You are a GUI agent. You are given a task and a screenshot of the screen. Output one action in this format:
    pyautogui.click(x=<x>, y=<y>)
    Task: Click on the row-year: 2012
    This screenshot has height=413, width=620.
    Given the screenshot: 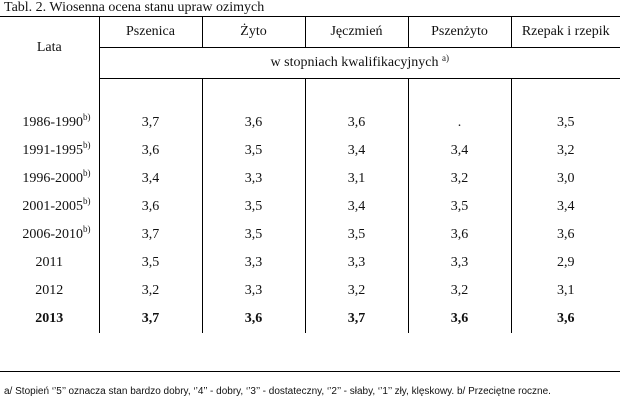 What is the action you would take?
    pyautogui.click(x=49, y=291)
    